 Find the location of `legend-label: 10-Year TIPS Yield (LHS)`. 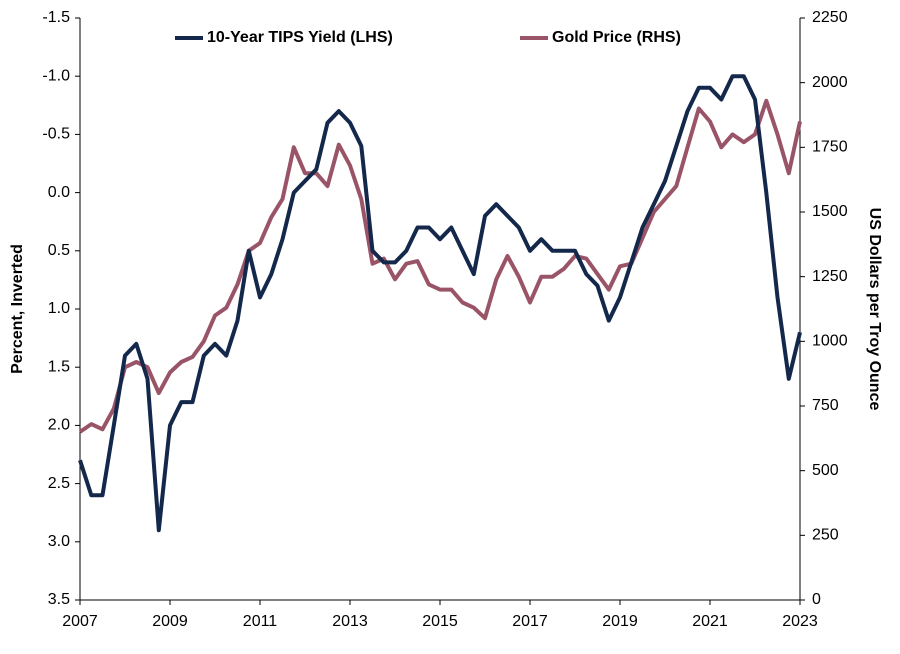

legend-label: 10-Year TIPS Yield (LHS) is located at coordinates (300, 37).